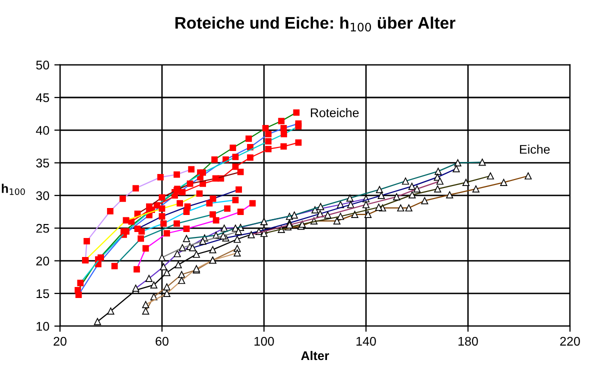  What do you see at coordinates (43, 163) in the screenshot?
I see `y-tick-label: 35` at bounding box center [43, 163].